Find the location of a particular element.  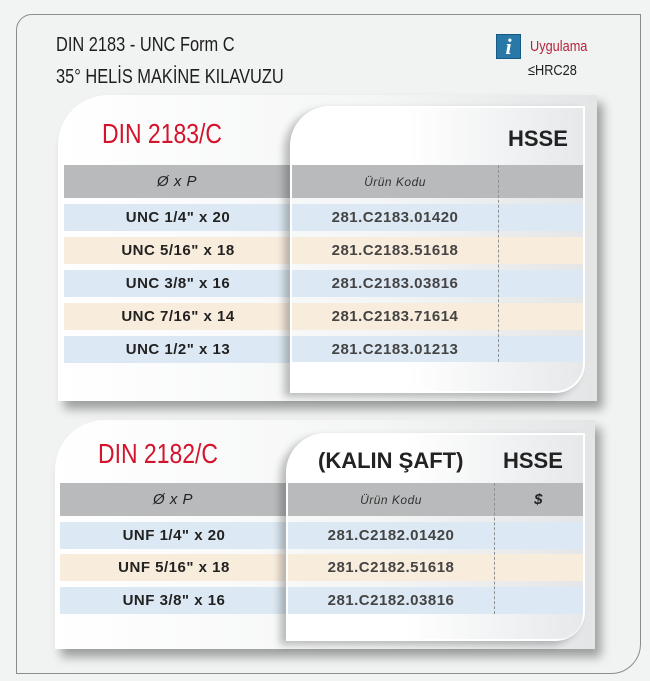

table2-material: HSSE is located at coordinates (533, 460).